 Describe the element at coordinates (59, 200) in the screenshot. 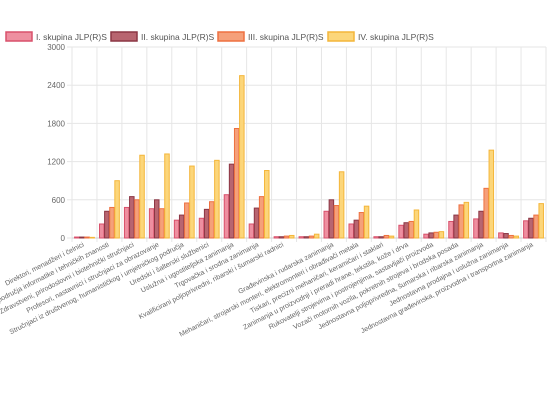

I see `y-tick-label: 600` at that location.